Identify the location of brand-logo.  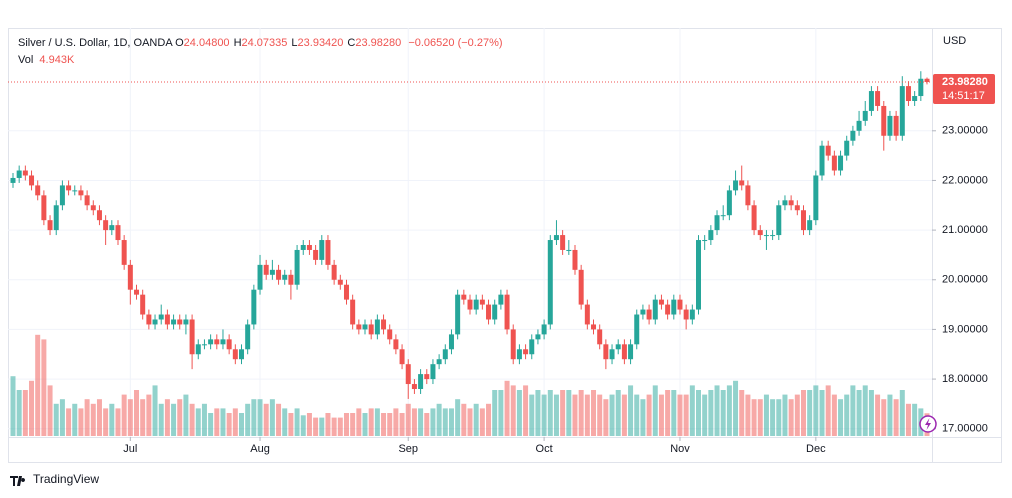
(18, 481).